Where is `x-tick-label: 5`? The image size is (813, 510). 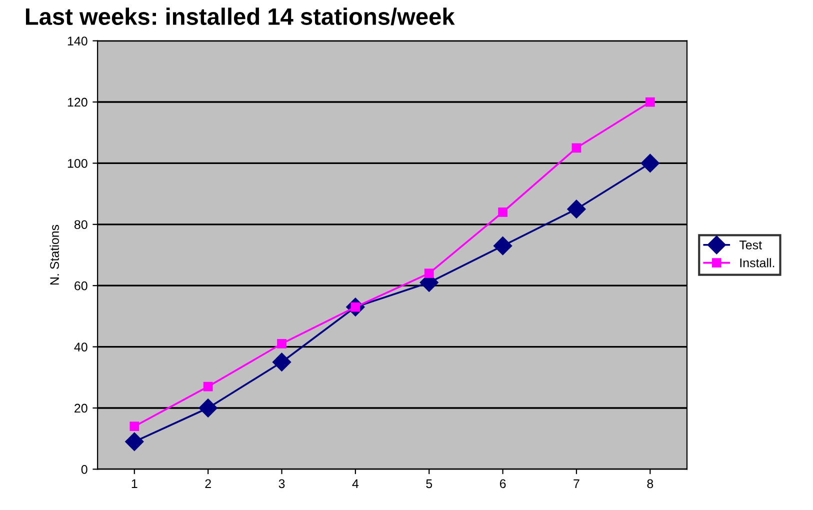 x-tick-label: 5 is located at coordinates (429, 483).